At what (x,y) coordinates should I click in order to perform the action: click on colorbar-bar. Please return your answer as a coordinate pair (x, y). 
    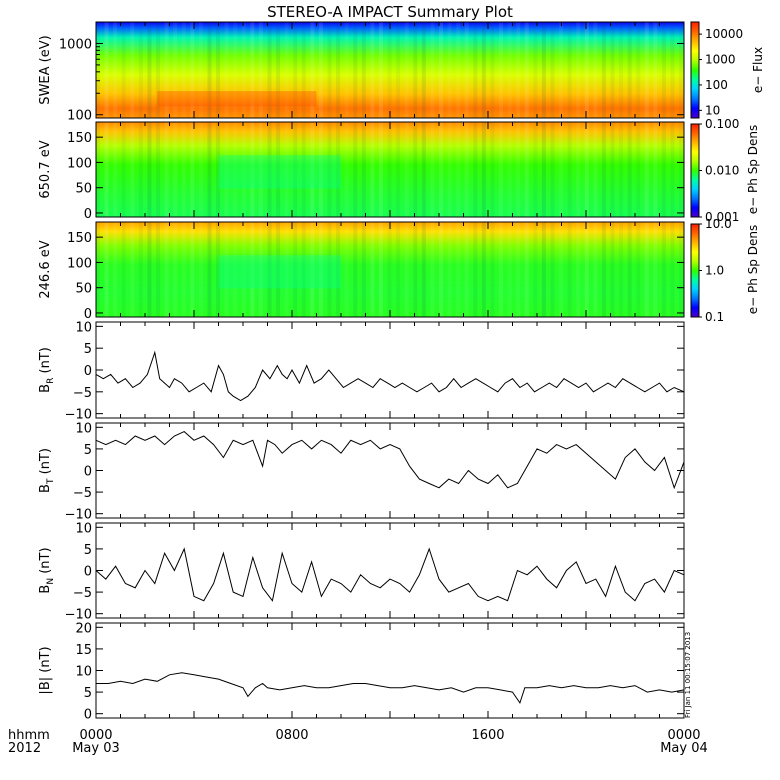
    Looking at the image, I should click on (695, 270).